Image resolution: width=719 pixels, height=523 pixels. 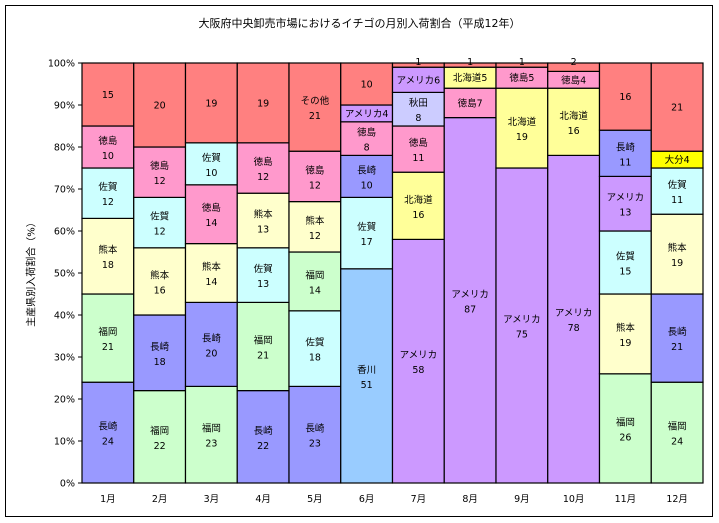 I want to click on segment-value: 24, so click(x=677, y=442).